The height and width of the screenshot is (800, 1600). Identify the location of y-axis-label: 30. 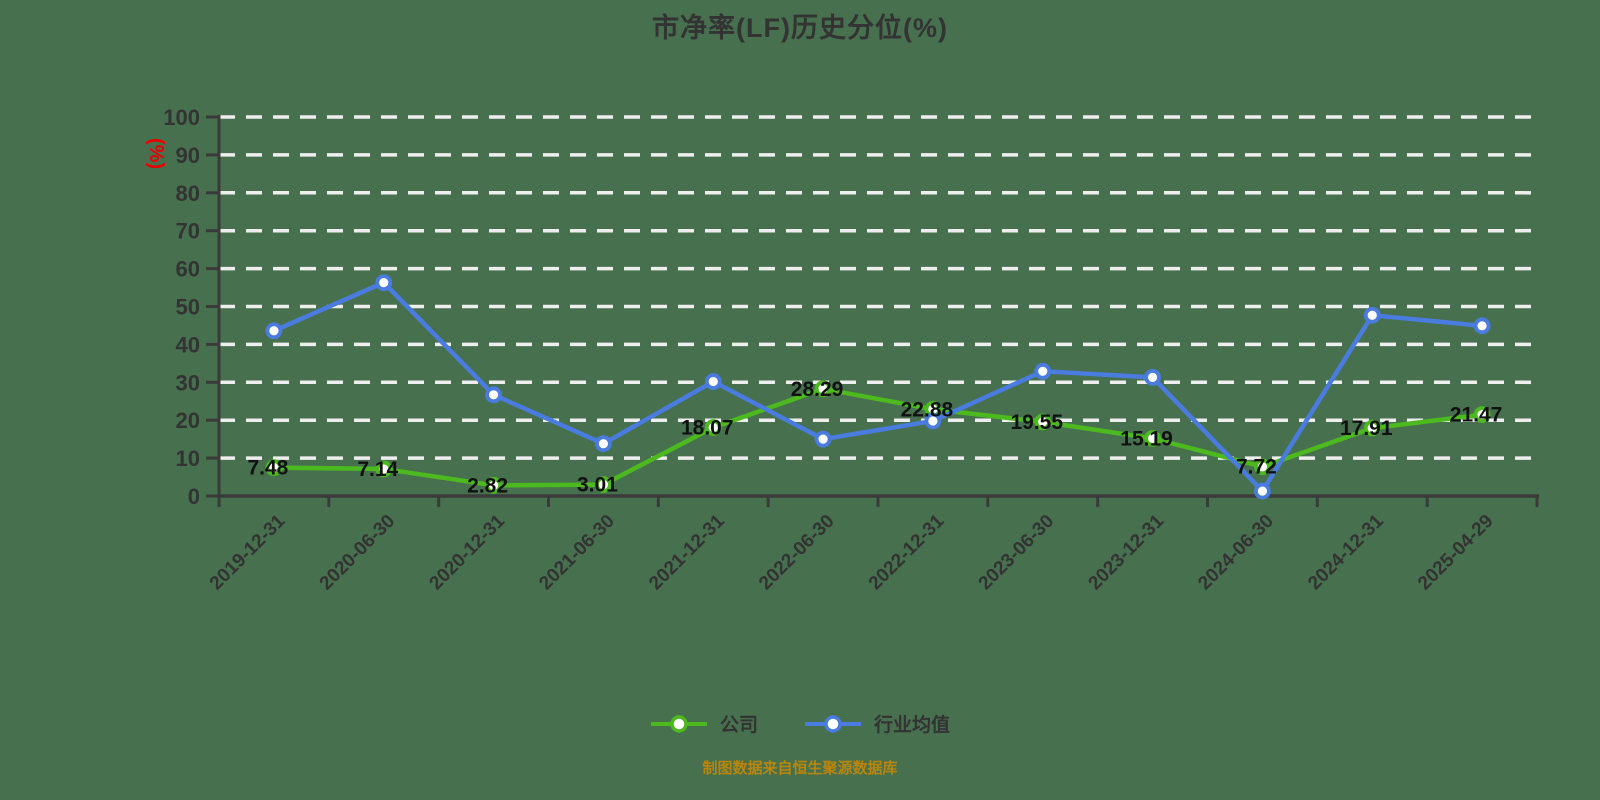
(188, 382).